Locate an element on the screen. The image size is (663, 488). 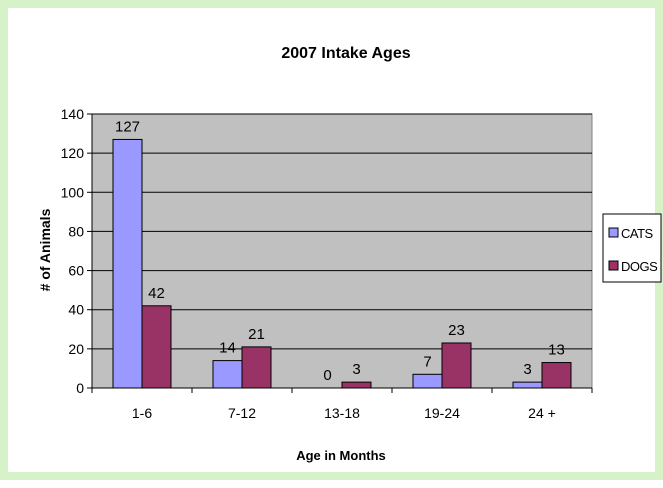
y-axis-label: # of Animals is located at coordinates (45, 249).